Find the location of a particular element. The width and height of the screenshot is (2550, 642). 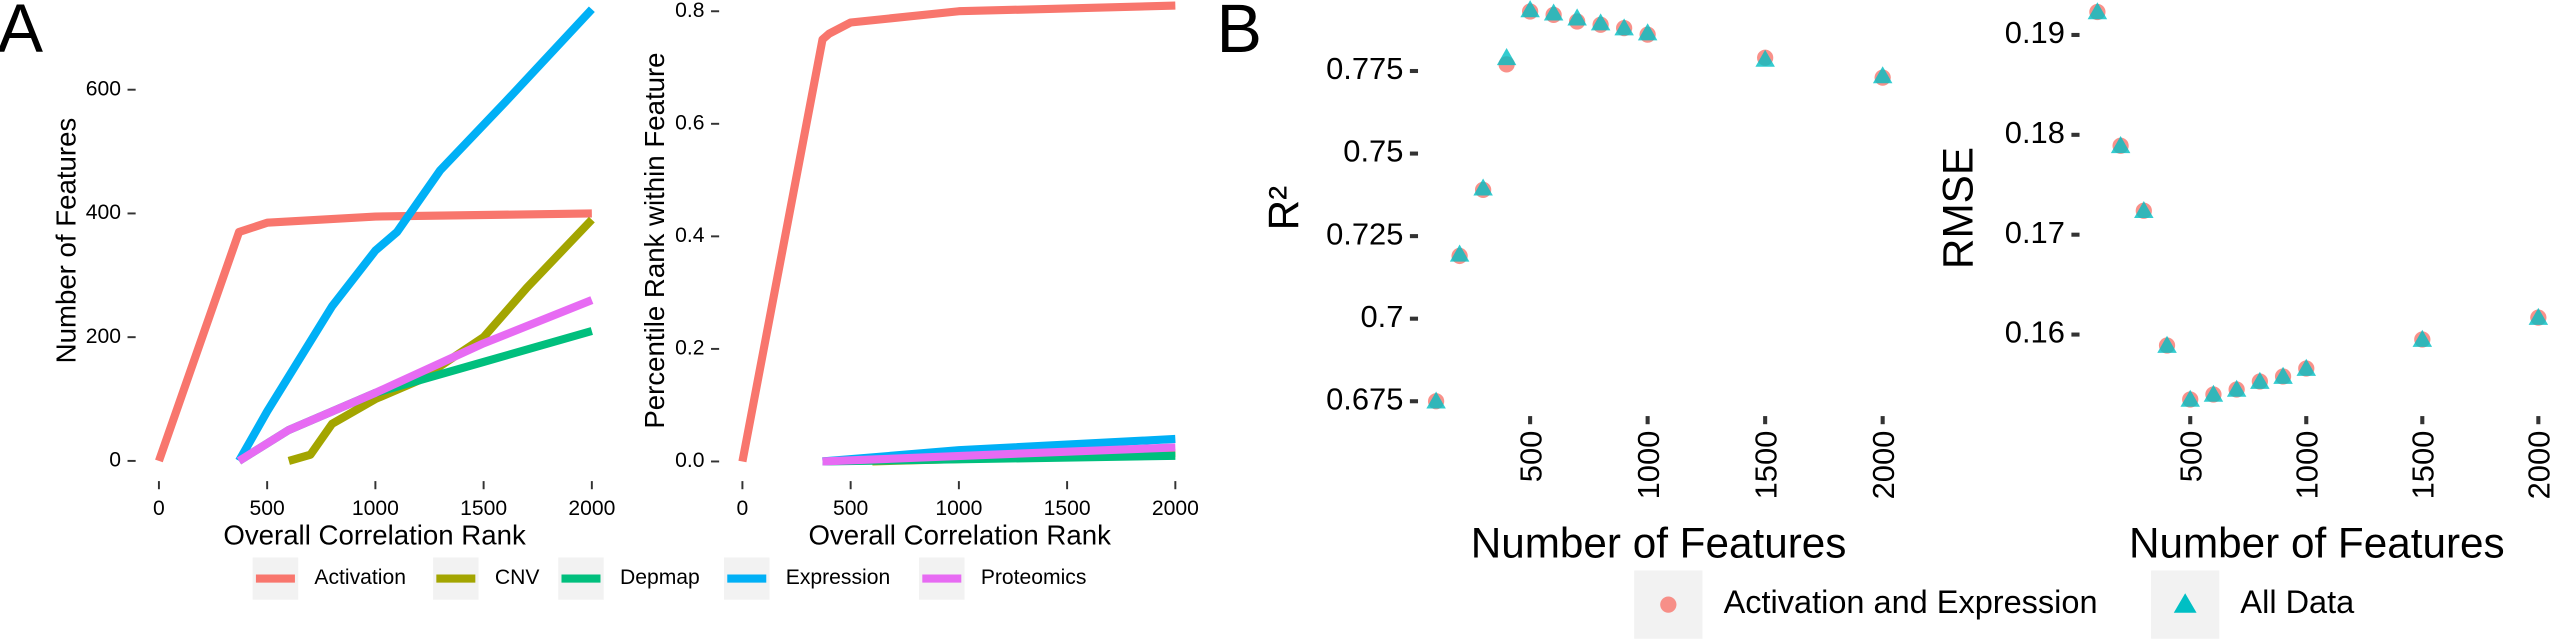

y-tick-label: 0.16 is located at coordinates (2035, 332).